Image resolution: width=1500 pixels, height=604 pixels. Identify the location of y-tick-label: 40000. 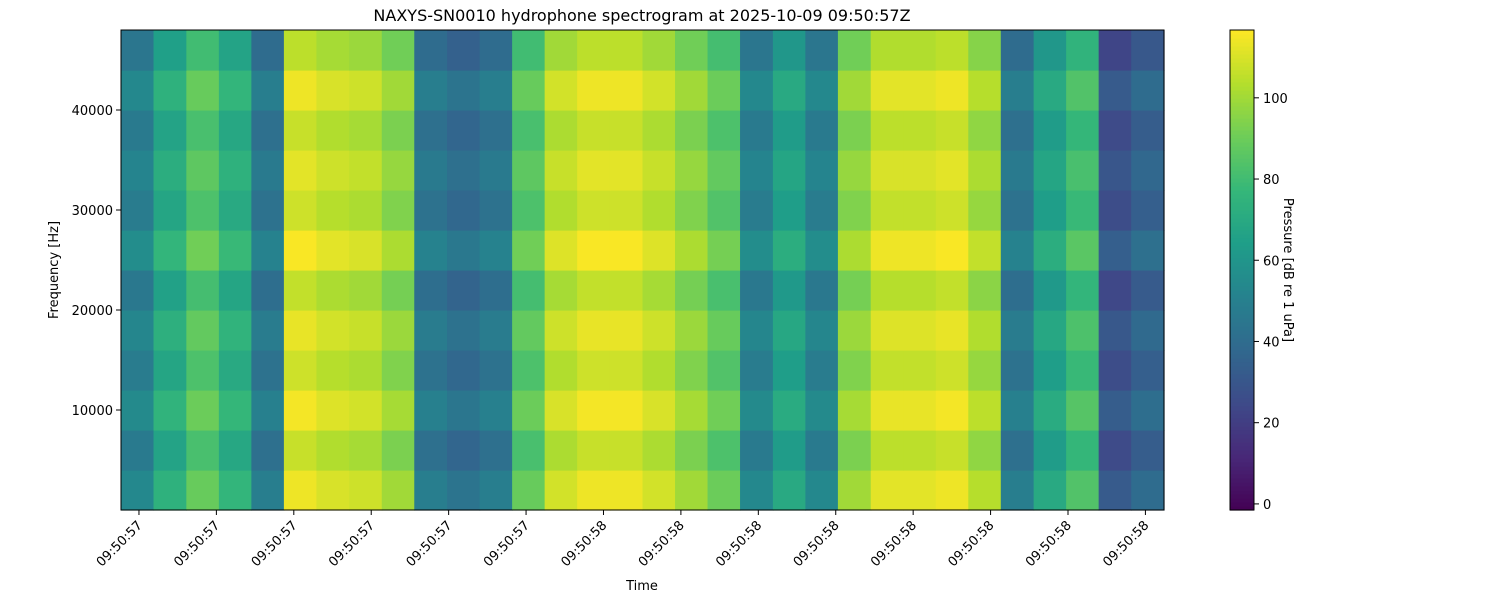
(92, 111).